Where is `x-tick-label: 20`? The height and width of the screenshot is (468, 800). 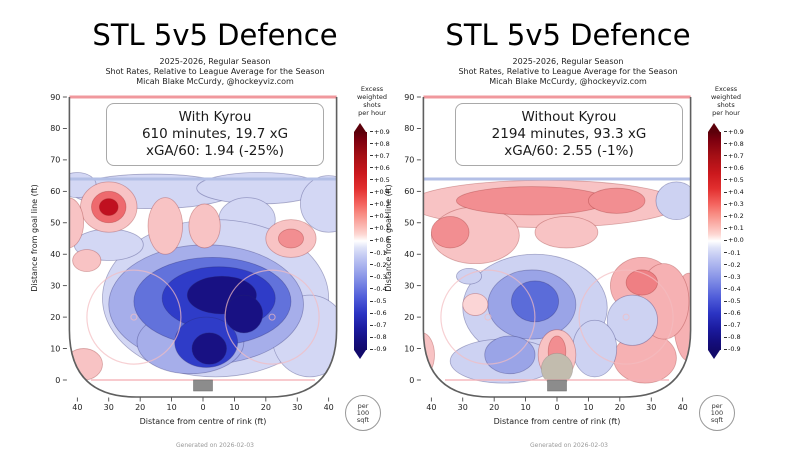
x-tick-label: 20 is located at coordinates (620, 407).